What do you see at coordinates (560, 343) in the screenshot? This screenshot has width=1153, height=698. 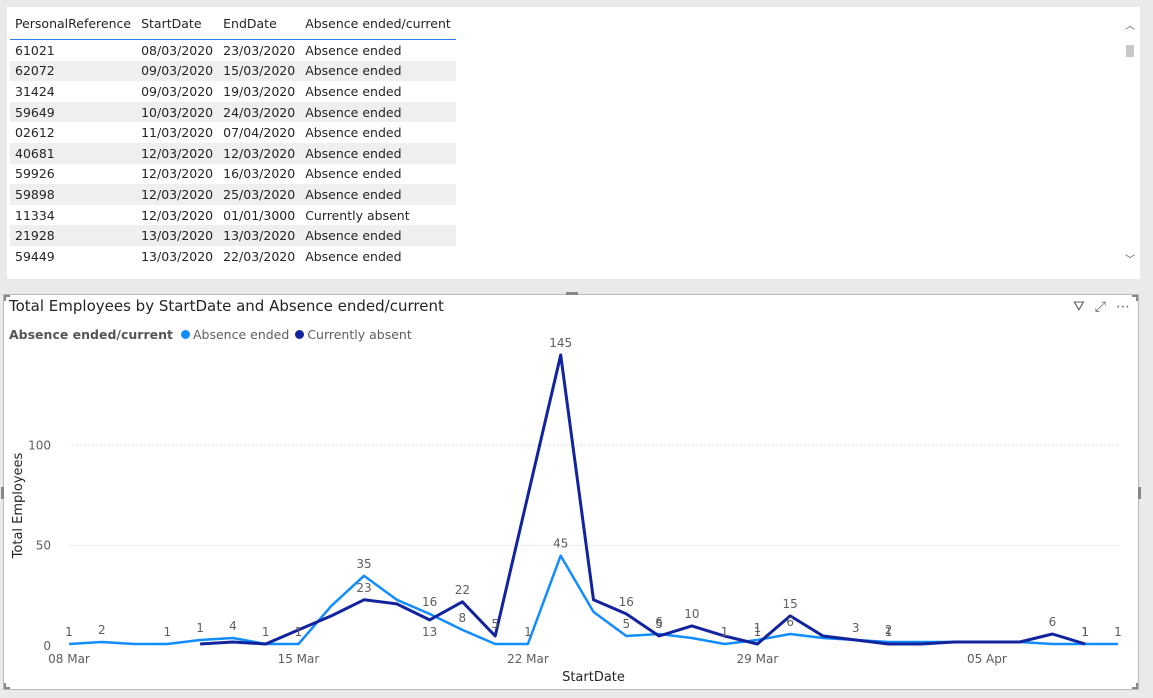 I see `data-label: 145` at bounding box center [560, 343].